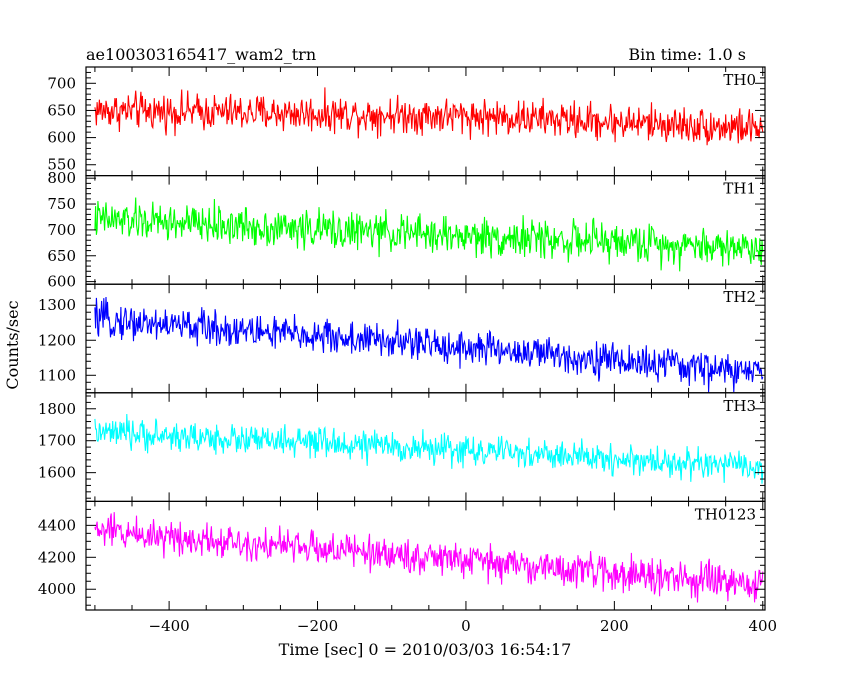 The width and height of the screenshot is (850, 680). Describe the element at coordinates (57, 441) in the screenshot. I see `y-tick-label: 1700` at that location.